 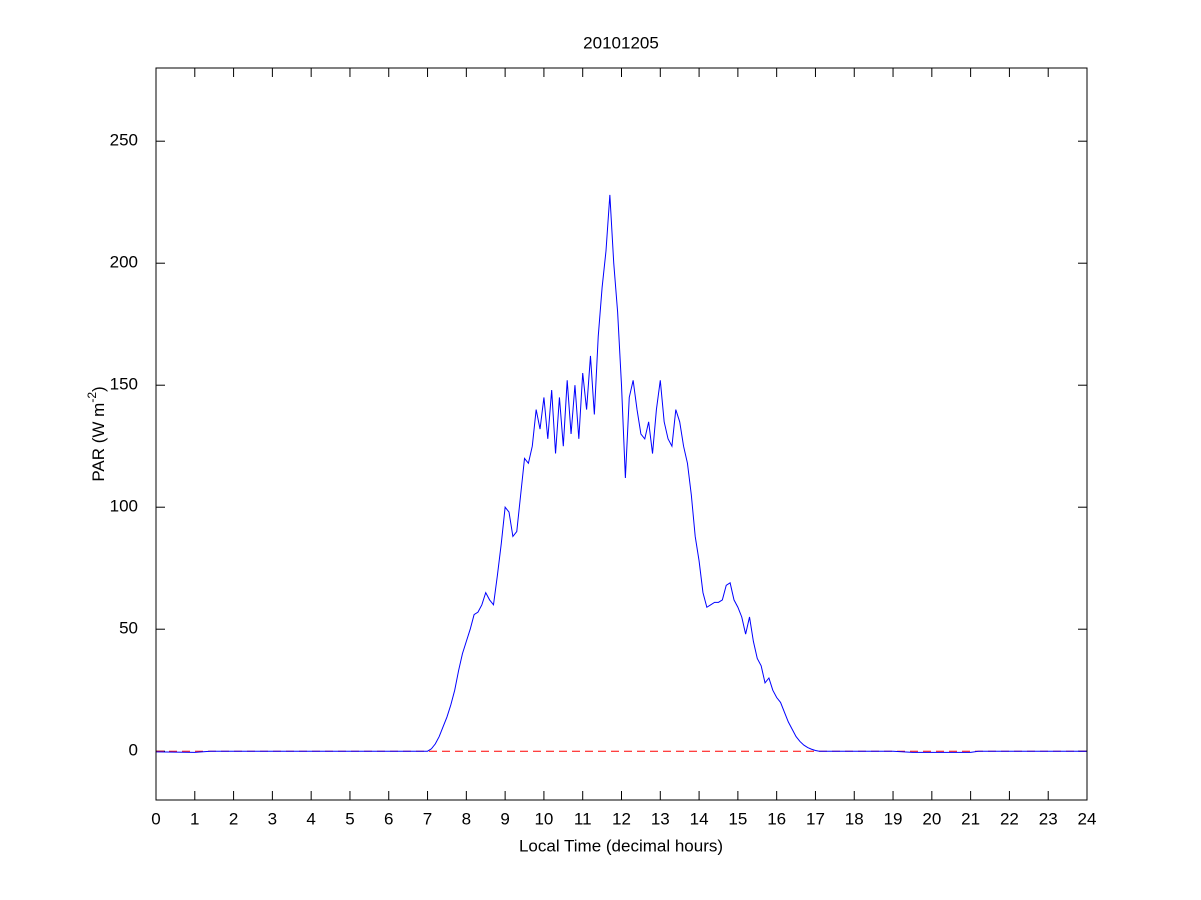 I want to click on x-tick-label: 20, so click(x=931, y=818).